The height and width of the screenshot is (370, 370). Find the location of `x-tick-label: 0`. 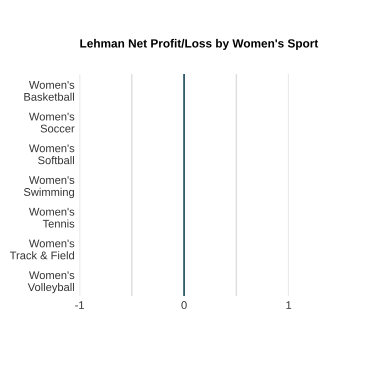

x-tick-label: 0 is located at coordinates (184, 305).